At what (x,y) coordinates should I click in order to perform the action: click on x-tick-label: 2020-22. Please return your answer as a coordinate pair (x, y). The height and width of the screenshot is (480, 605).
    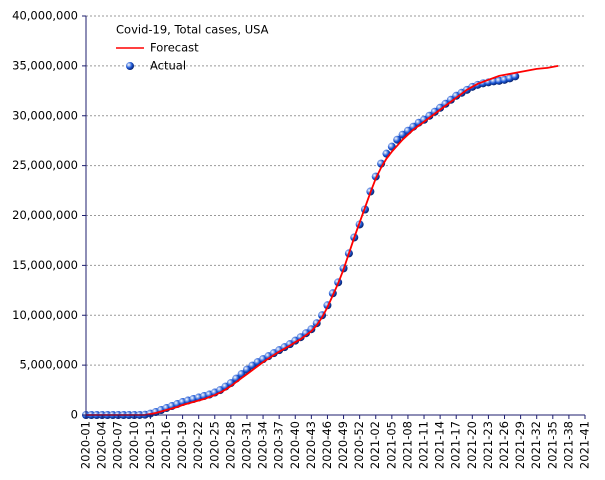
    Looking at the image, I should click on (198, 445).